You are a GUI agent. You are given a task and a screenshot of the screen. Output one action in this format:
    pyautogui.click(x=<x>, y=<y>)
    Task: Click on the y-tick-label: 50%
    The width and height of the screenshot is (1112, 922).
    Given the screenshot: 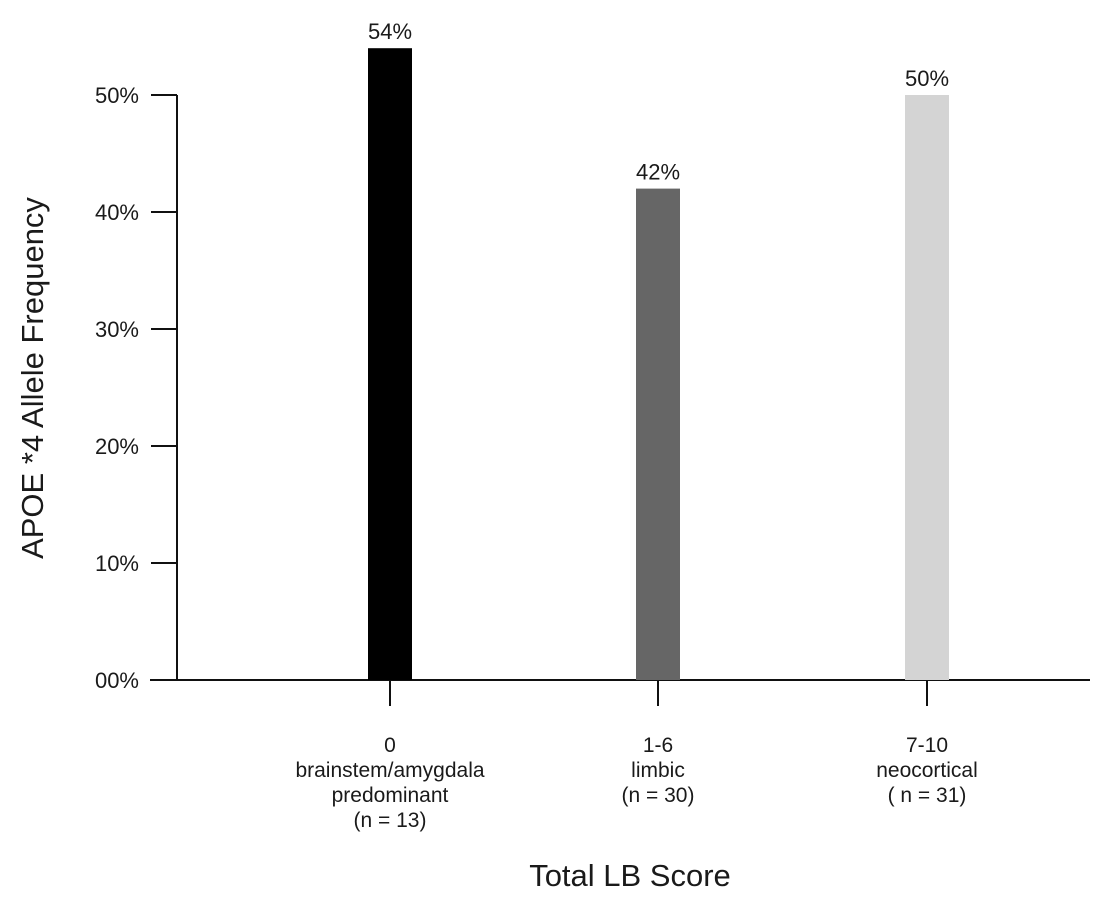 What is the action you would take?
    pyautogui.click(x=117, y=95)
    